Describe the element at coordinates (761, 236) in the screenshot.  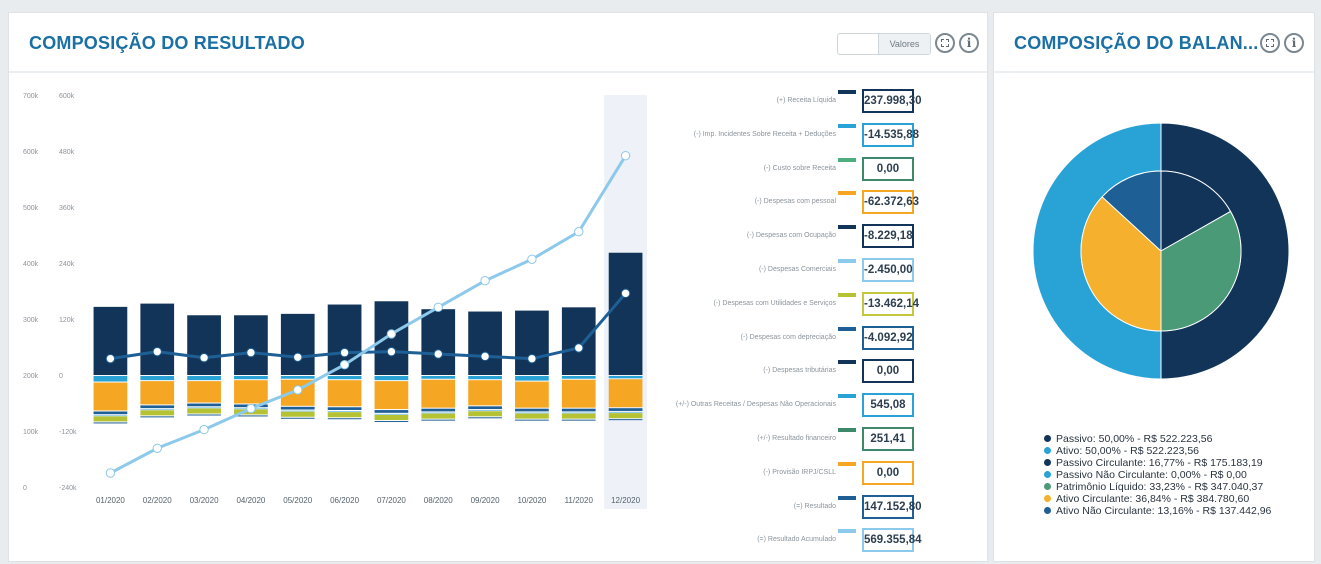
I see `legend-item: (-) Despesas com Ocupação -8.229,18` at that location.